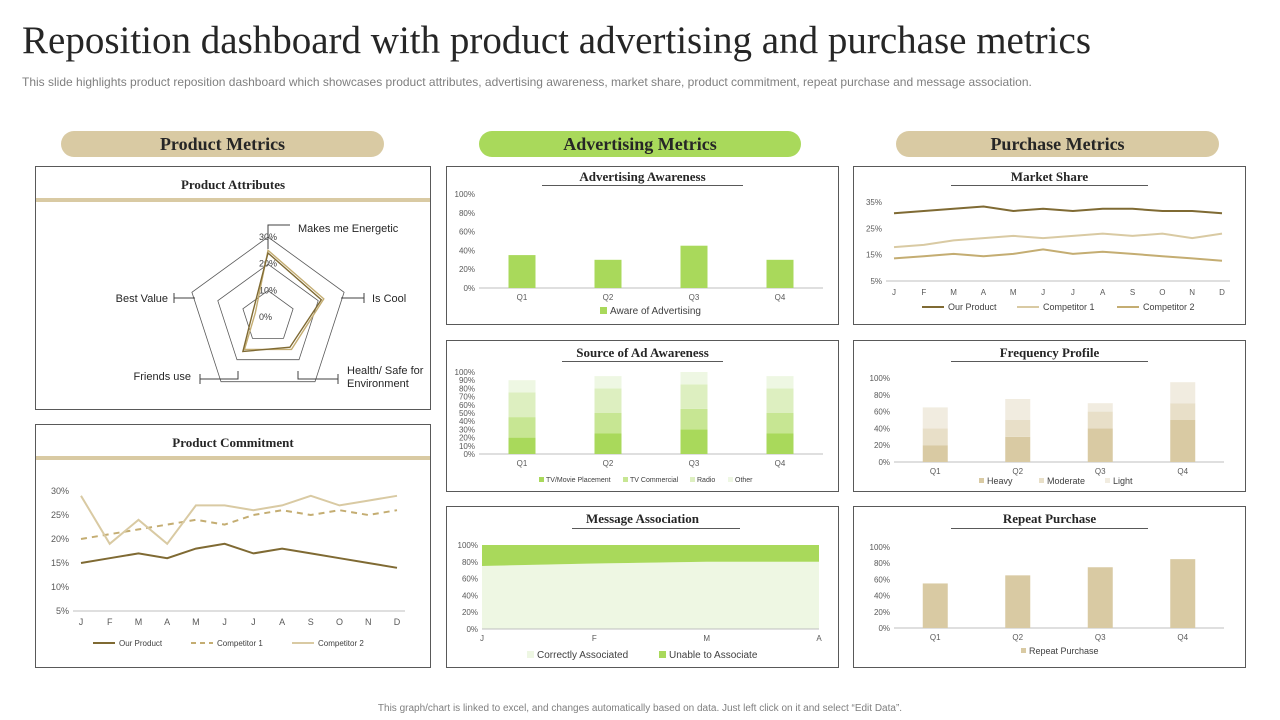 The height and width of the screenshot is (720, 1280). Describe the element at coordinates (60, 587) in the screenshot. I see `y-tick-label: 10%` at that location.